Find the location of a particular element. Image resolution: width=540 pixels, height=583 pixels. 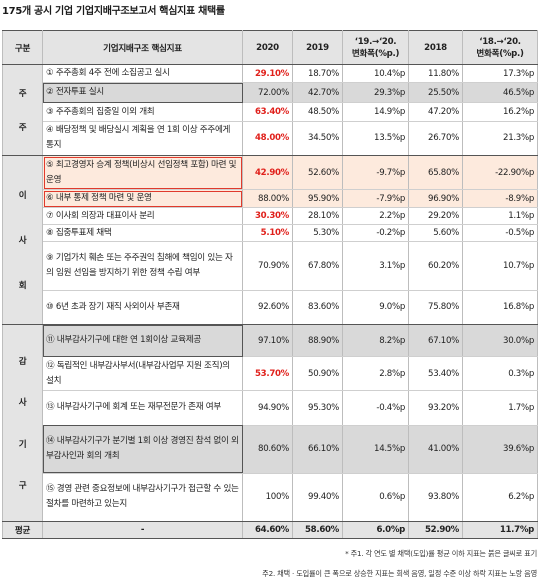

value-2020: 5.10% is located at coordinates (267, 233).